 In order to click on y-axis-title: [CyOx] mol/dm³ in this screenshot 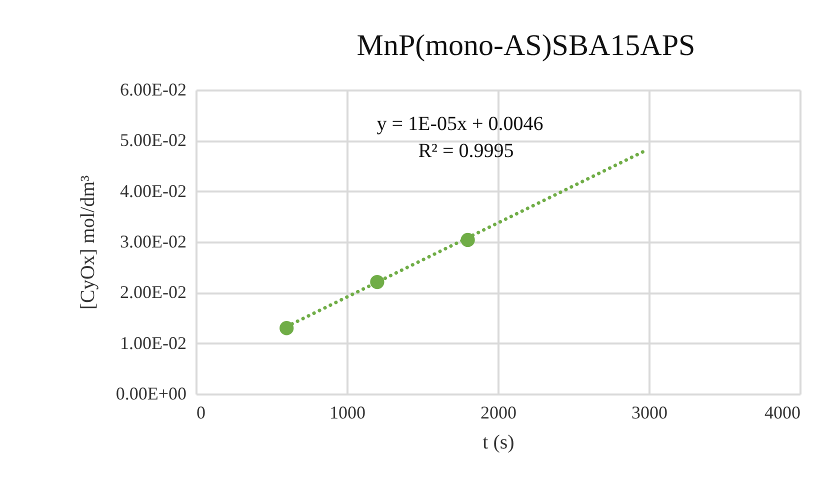, I will do `click(87, 242)`.